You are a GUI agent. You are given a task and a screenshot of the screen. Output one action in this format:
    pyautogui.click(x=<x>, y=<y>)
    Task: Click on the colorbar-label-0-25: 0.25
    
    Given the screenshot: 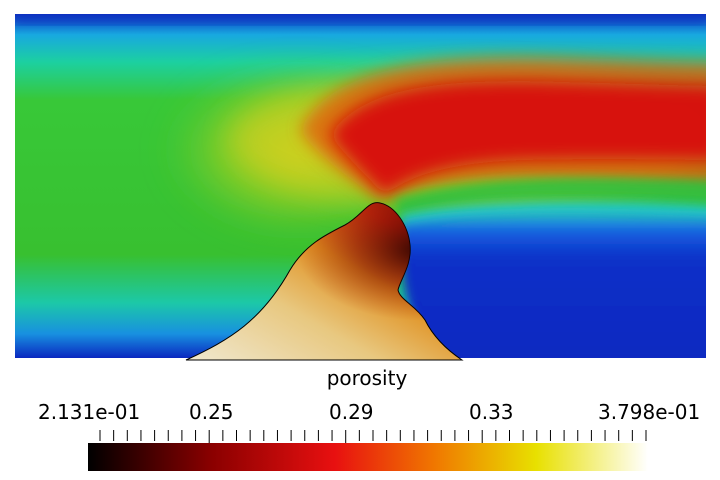 What is the action you would take?
    pyautogui.click(x=211, y=412)
    